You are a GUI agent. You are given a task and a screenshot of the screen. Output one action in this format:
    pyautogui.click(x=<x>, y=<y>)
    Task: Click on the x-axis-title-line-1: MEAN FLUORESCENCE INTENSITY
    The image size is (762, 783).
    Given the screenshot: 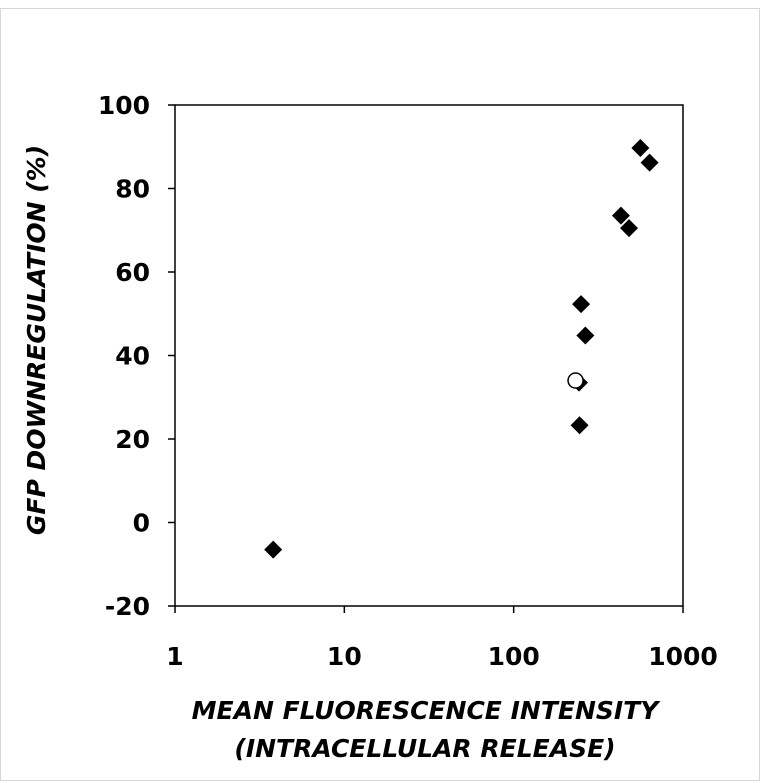 What is the action you would take?
    pyautogui.click(x=427, y=710)
    